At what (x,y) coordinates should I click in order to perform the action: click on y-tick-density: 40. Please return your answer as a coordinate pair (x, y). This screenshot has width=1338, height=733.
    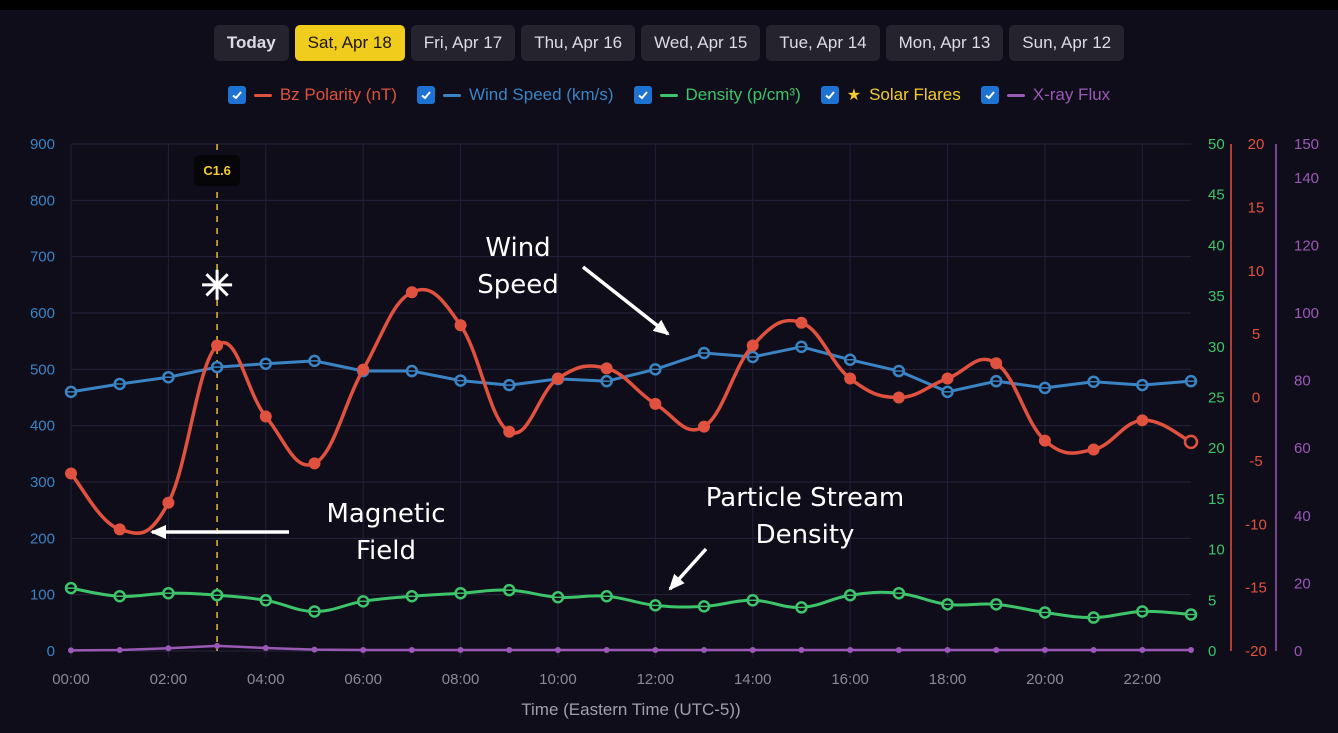
    Looking at the image, I should click on (1216, 245).